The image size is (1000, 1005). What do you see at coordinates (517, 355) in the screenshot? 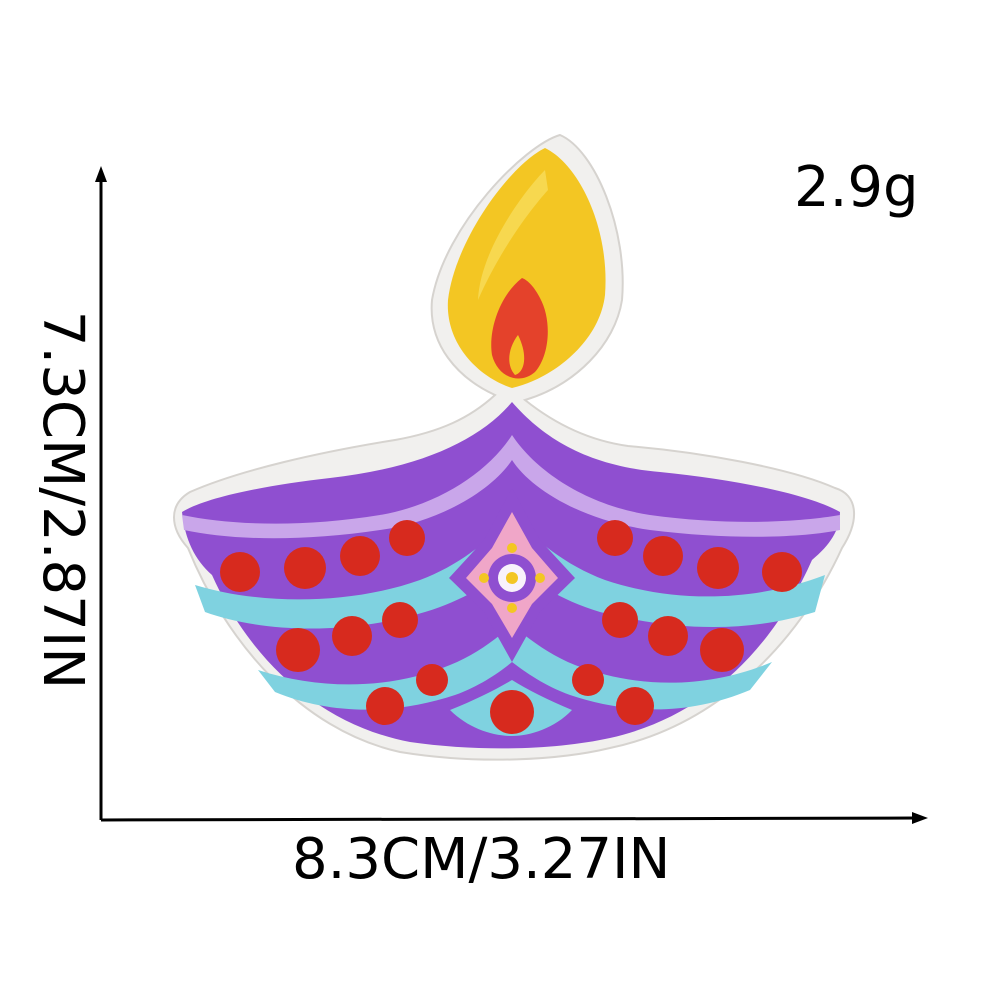
I see `flame-core` at bounding box center [517, 355].